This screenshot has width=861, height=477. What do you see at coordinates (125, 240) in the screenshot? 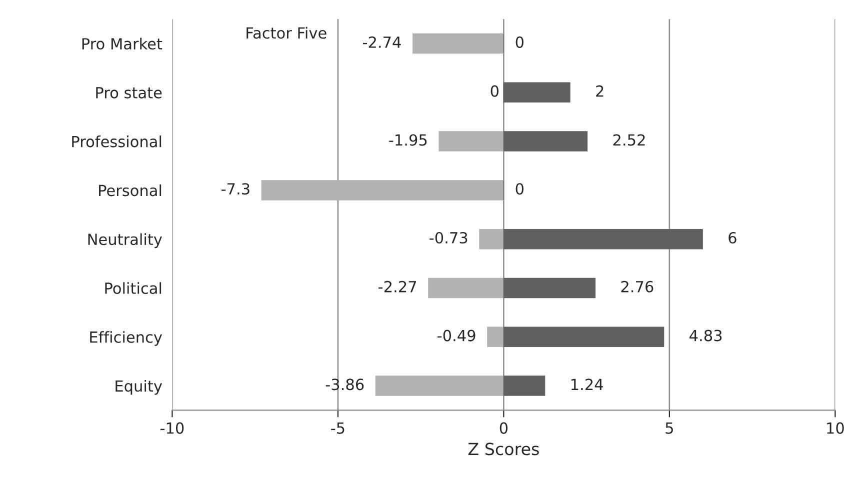
I see `y-tick-label: Neutrality` at bounding box center [125, 240].